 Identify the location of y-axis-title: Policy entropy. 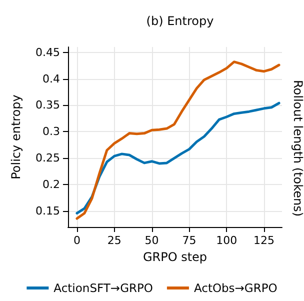
(16, 137).